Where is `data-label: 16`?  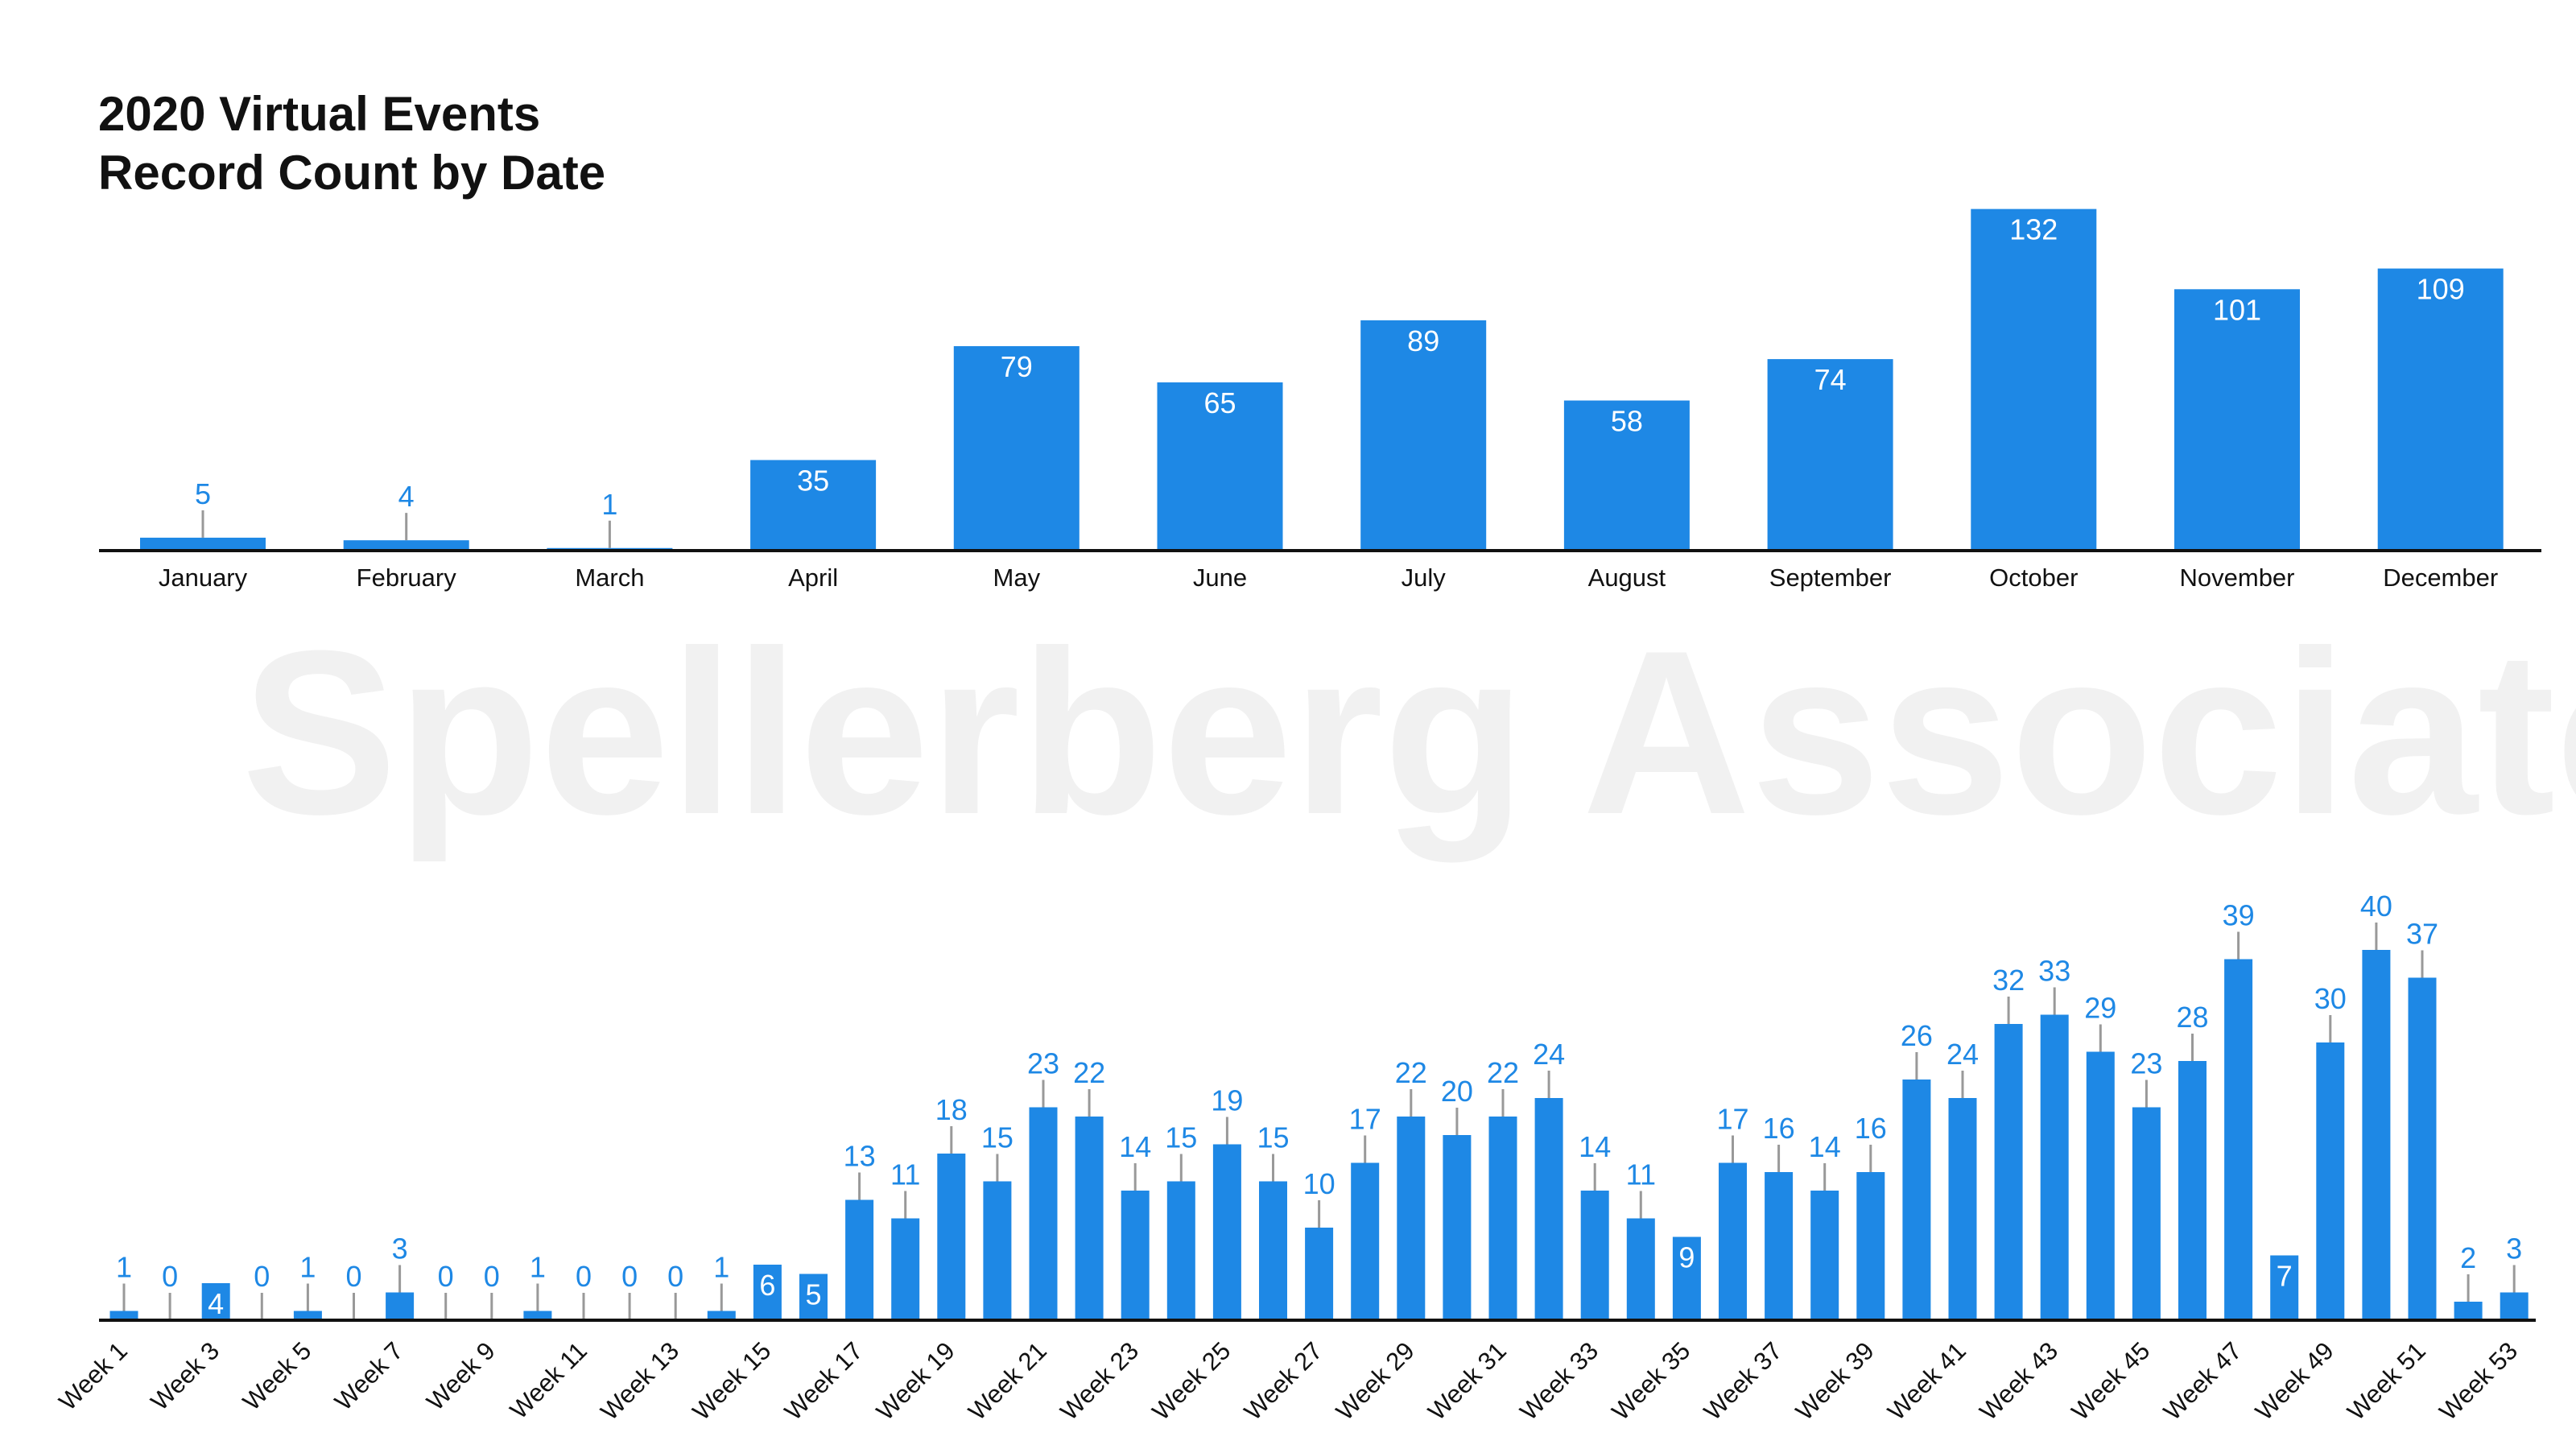 data-label: 16 is located at coordinates (1871, 1128).